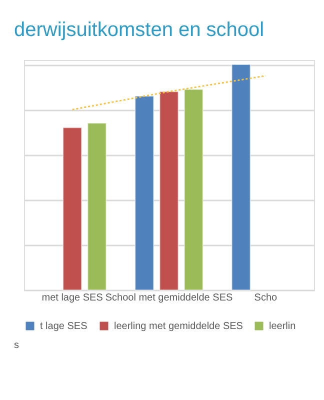 Image resolution: width=324 pixels, height=400 pixels. Describe the element at coordinates (179, 326) in the screenshot. I see `legend-label: leerling met gemiddelde SES` at that location.